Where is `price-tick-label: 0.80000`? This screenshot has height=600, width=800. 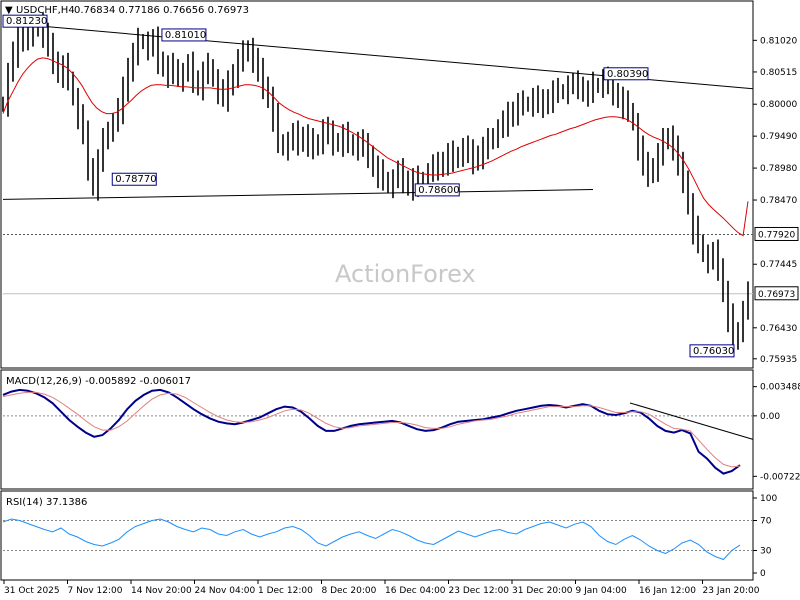 price-tick-label: 0.80000 is located at coordinates (778, 105).